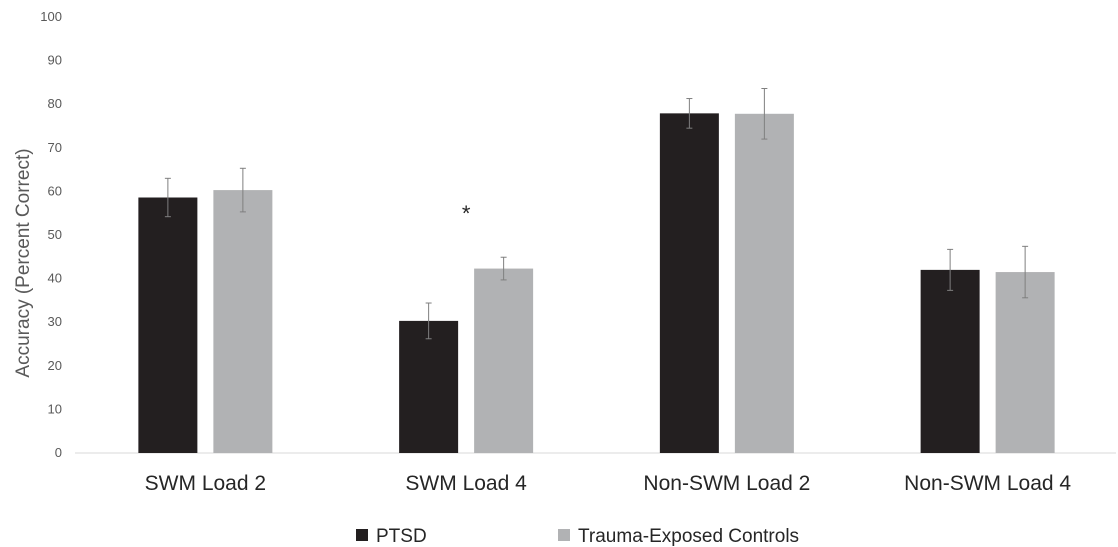 This screenshot has width=1118, height=547. Describe the element at coordinates (401, 536) in the screenshot. I see `legend-label: PTSD` at that location.